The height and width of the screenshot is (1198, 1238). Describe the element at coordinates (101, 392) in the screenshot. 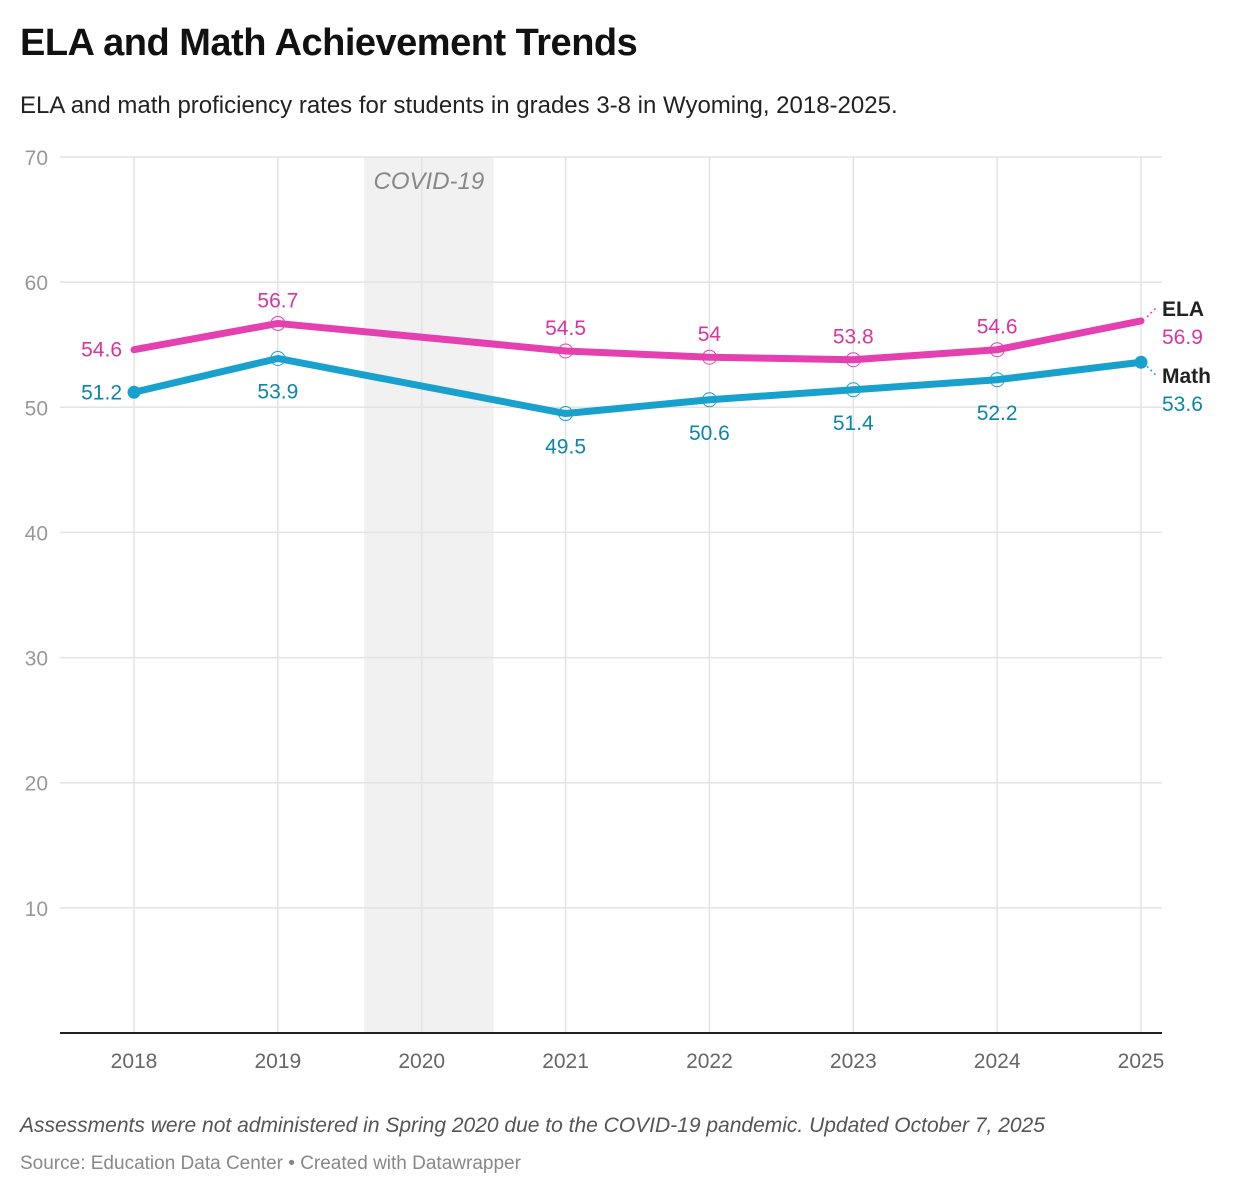

I see `math-data-label: 51.2` at that location.